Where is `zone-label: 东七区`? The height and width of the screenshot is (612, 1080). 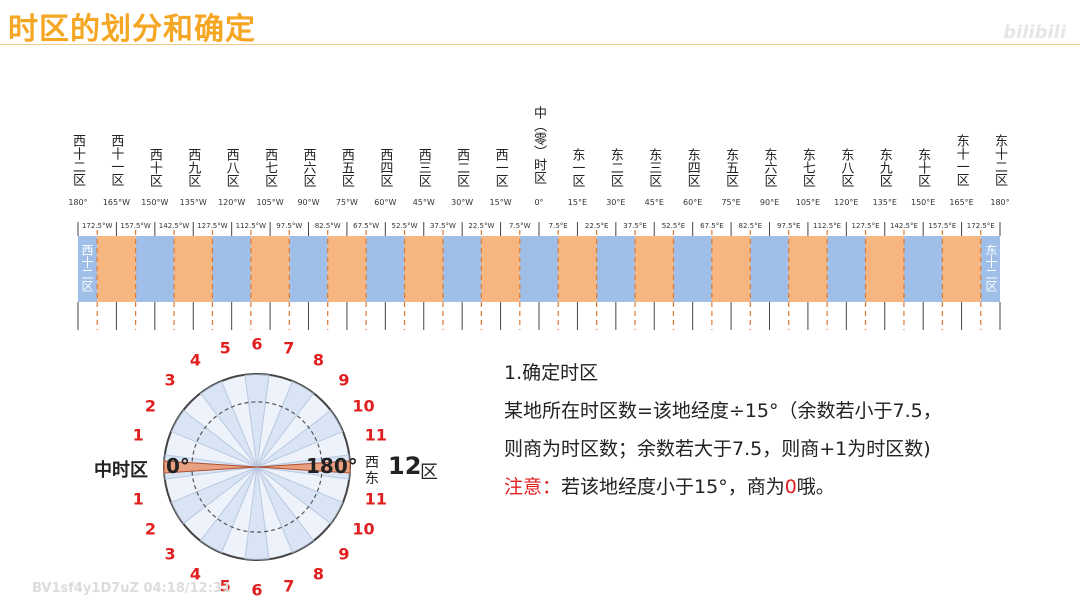 zone-label: 东七区 is located at coordinates (807, 167).